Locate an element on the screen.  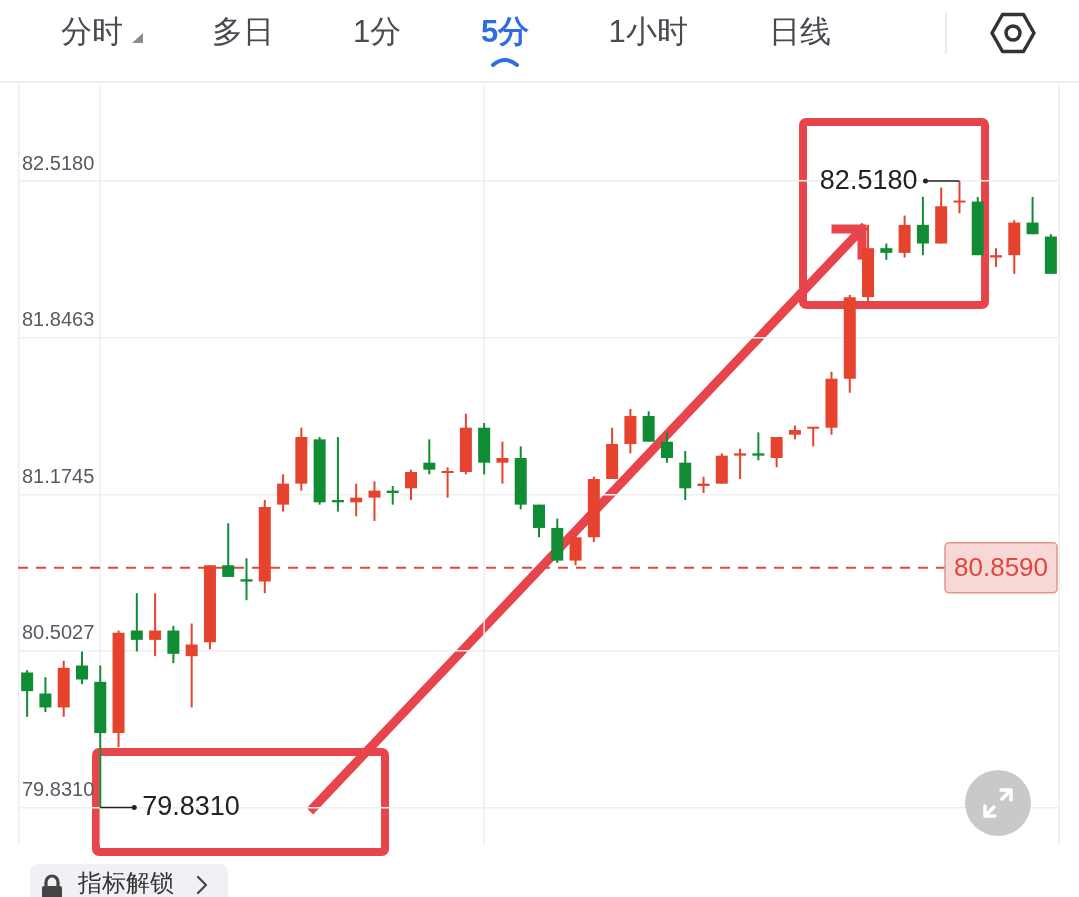
annotation: 82.5180 is located at coordinates (868, 179).